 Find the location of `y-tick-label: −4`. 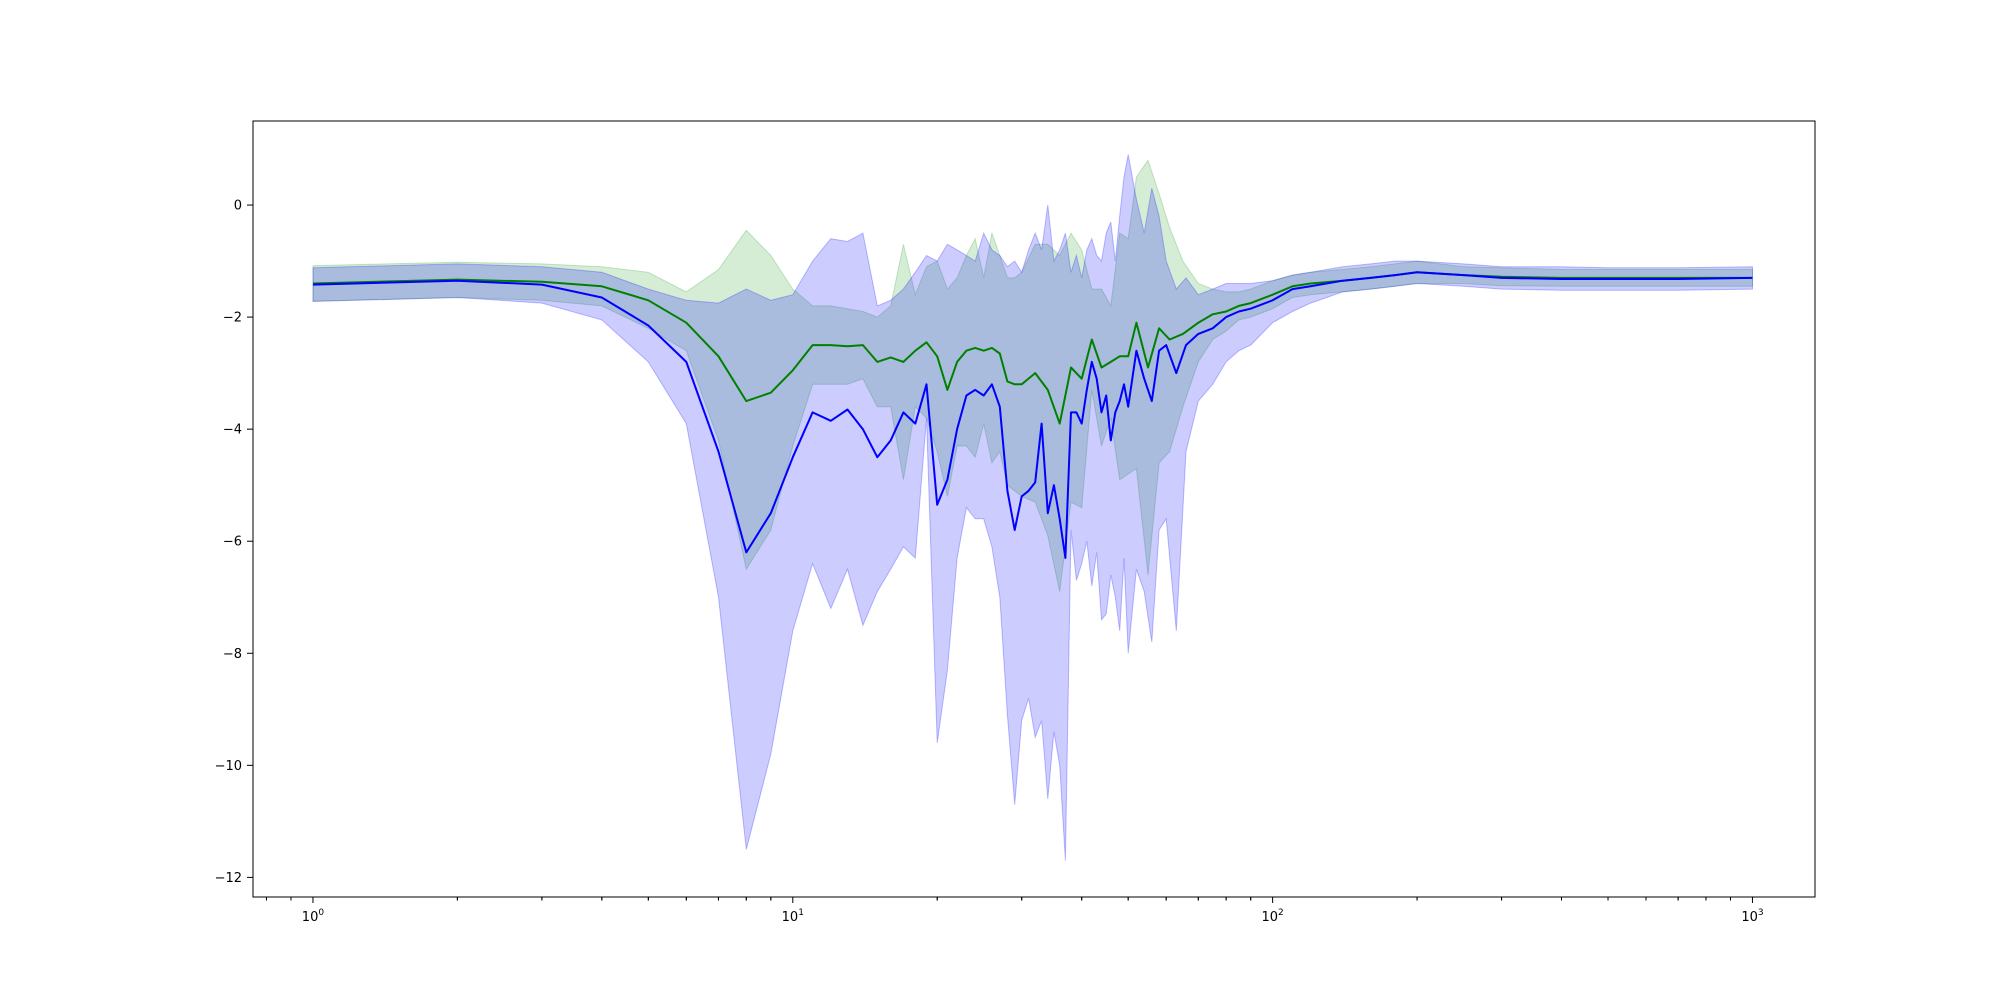

y-tick-label: −4 is located at coordinates (232, 430).